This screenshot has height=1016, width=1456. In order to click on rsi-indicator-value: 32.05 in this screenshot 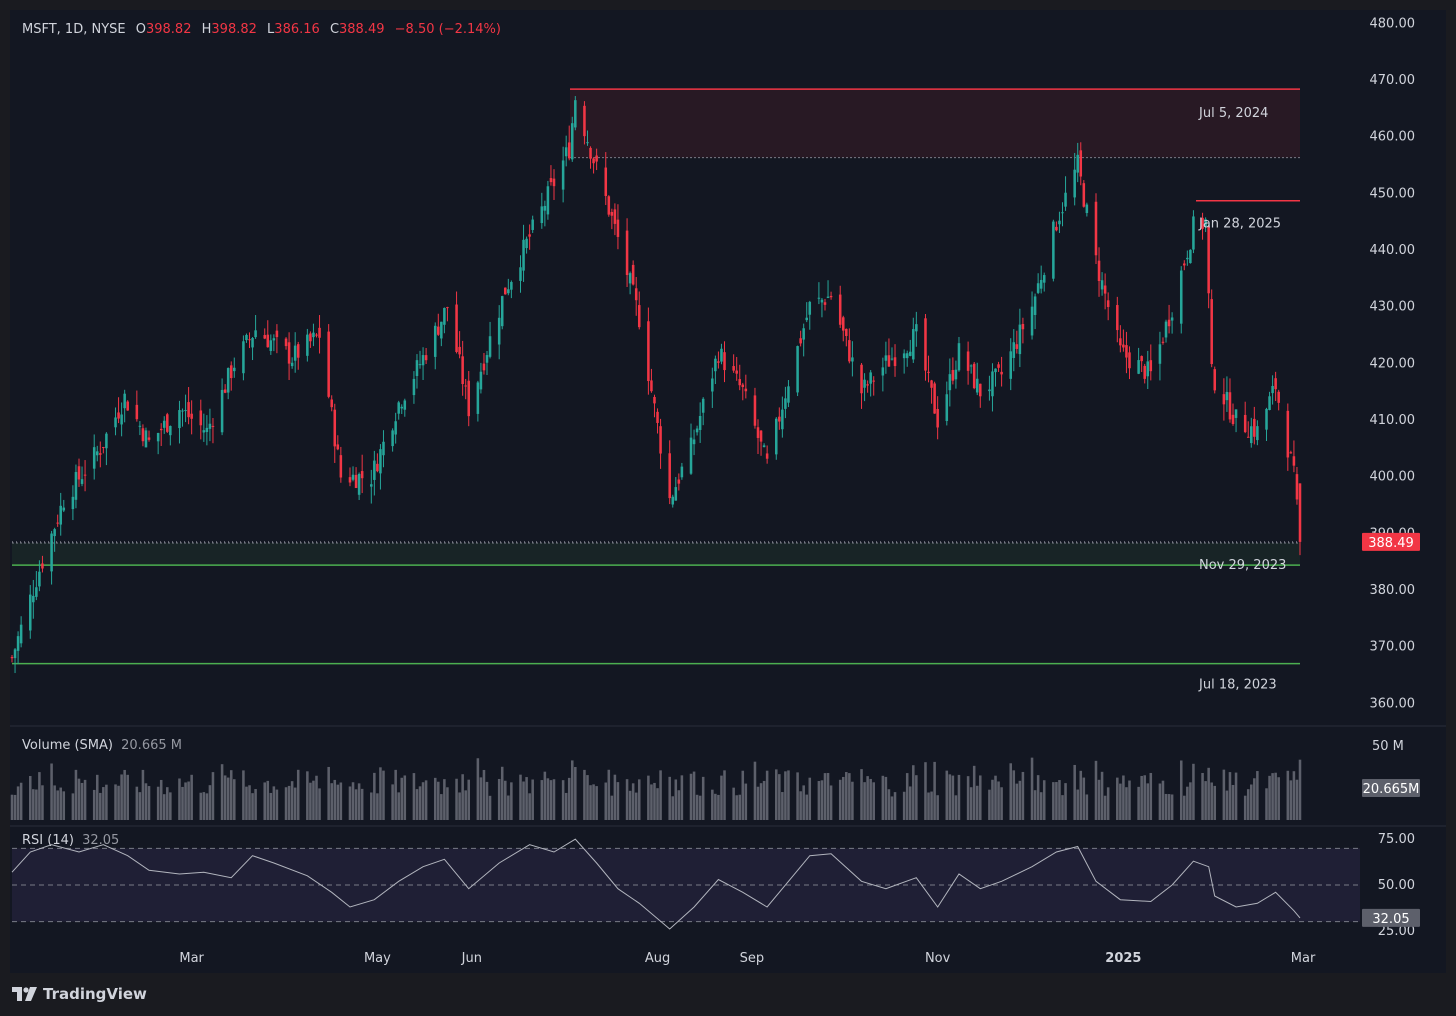, I will do `click(101, 840)`.